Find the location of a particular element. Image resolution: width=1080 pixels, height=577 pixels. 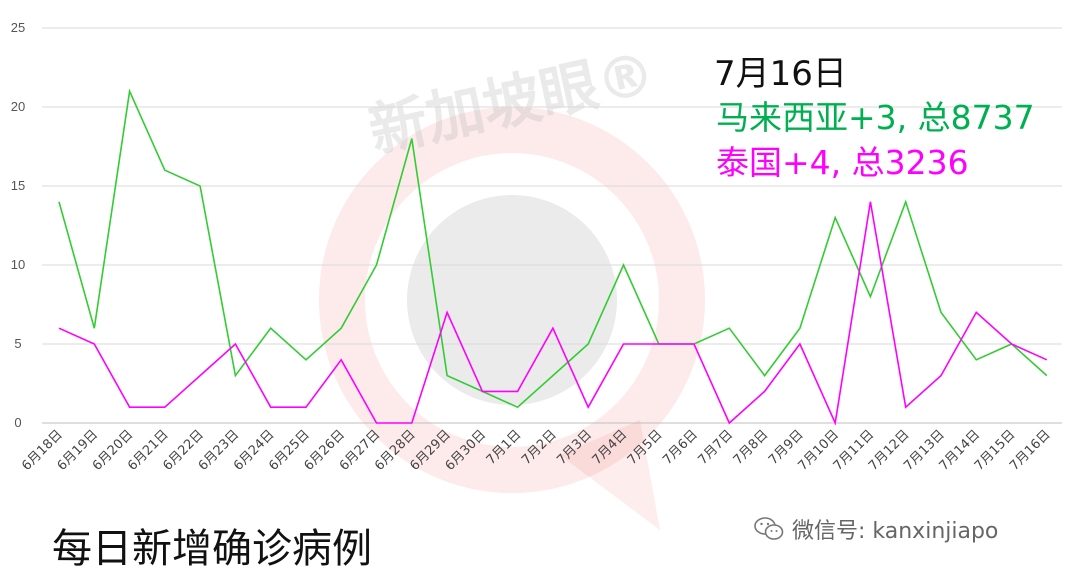

x-tick-label: 7月5日 is located at coordinates (645, 447).